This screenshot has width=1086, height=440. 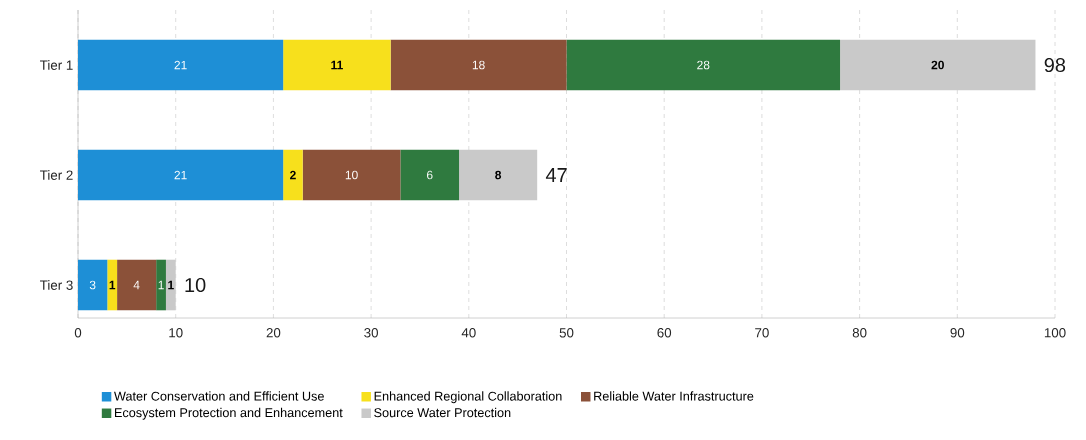 What do you see at coordinates (78, 333) in the screenshot?
I see `x-tick-label: 0` at bounding box center [78, 333].